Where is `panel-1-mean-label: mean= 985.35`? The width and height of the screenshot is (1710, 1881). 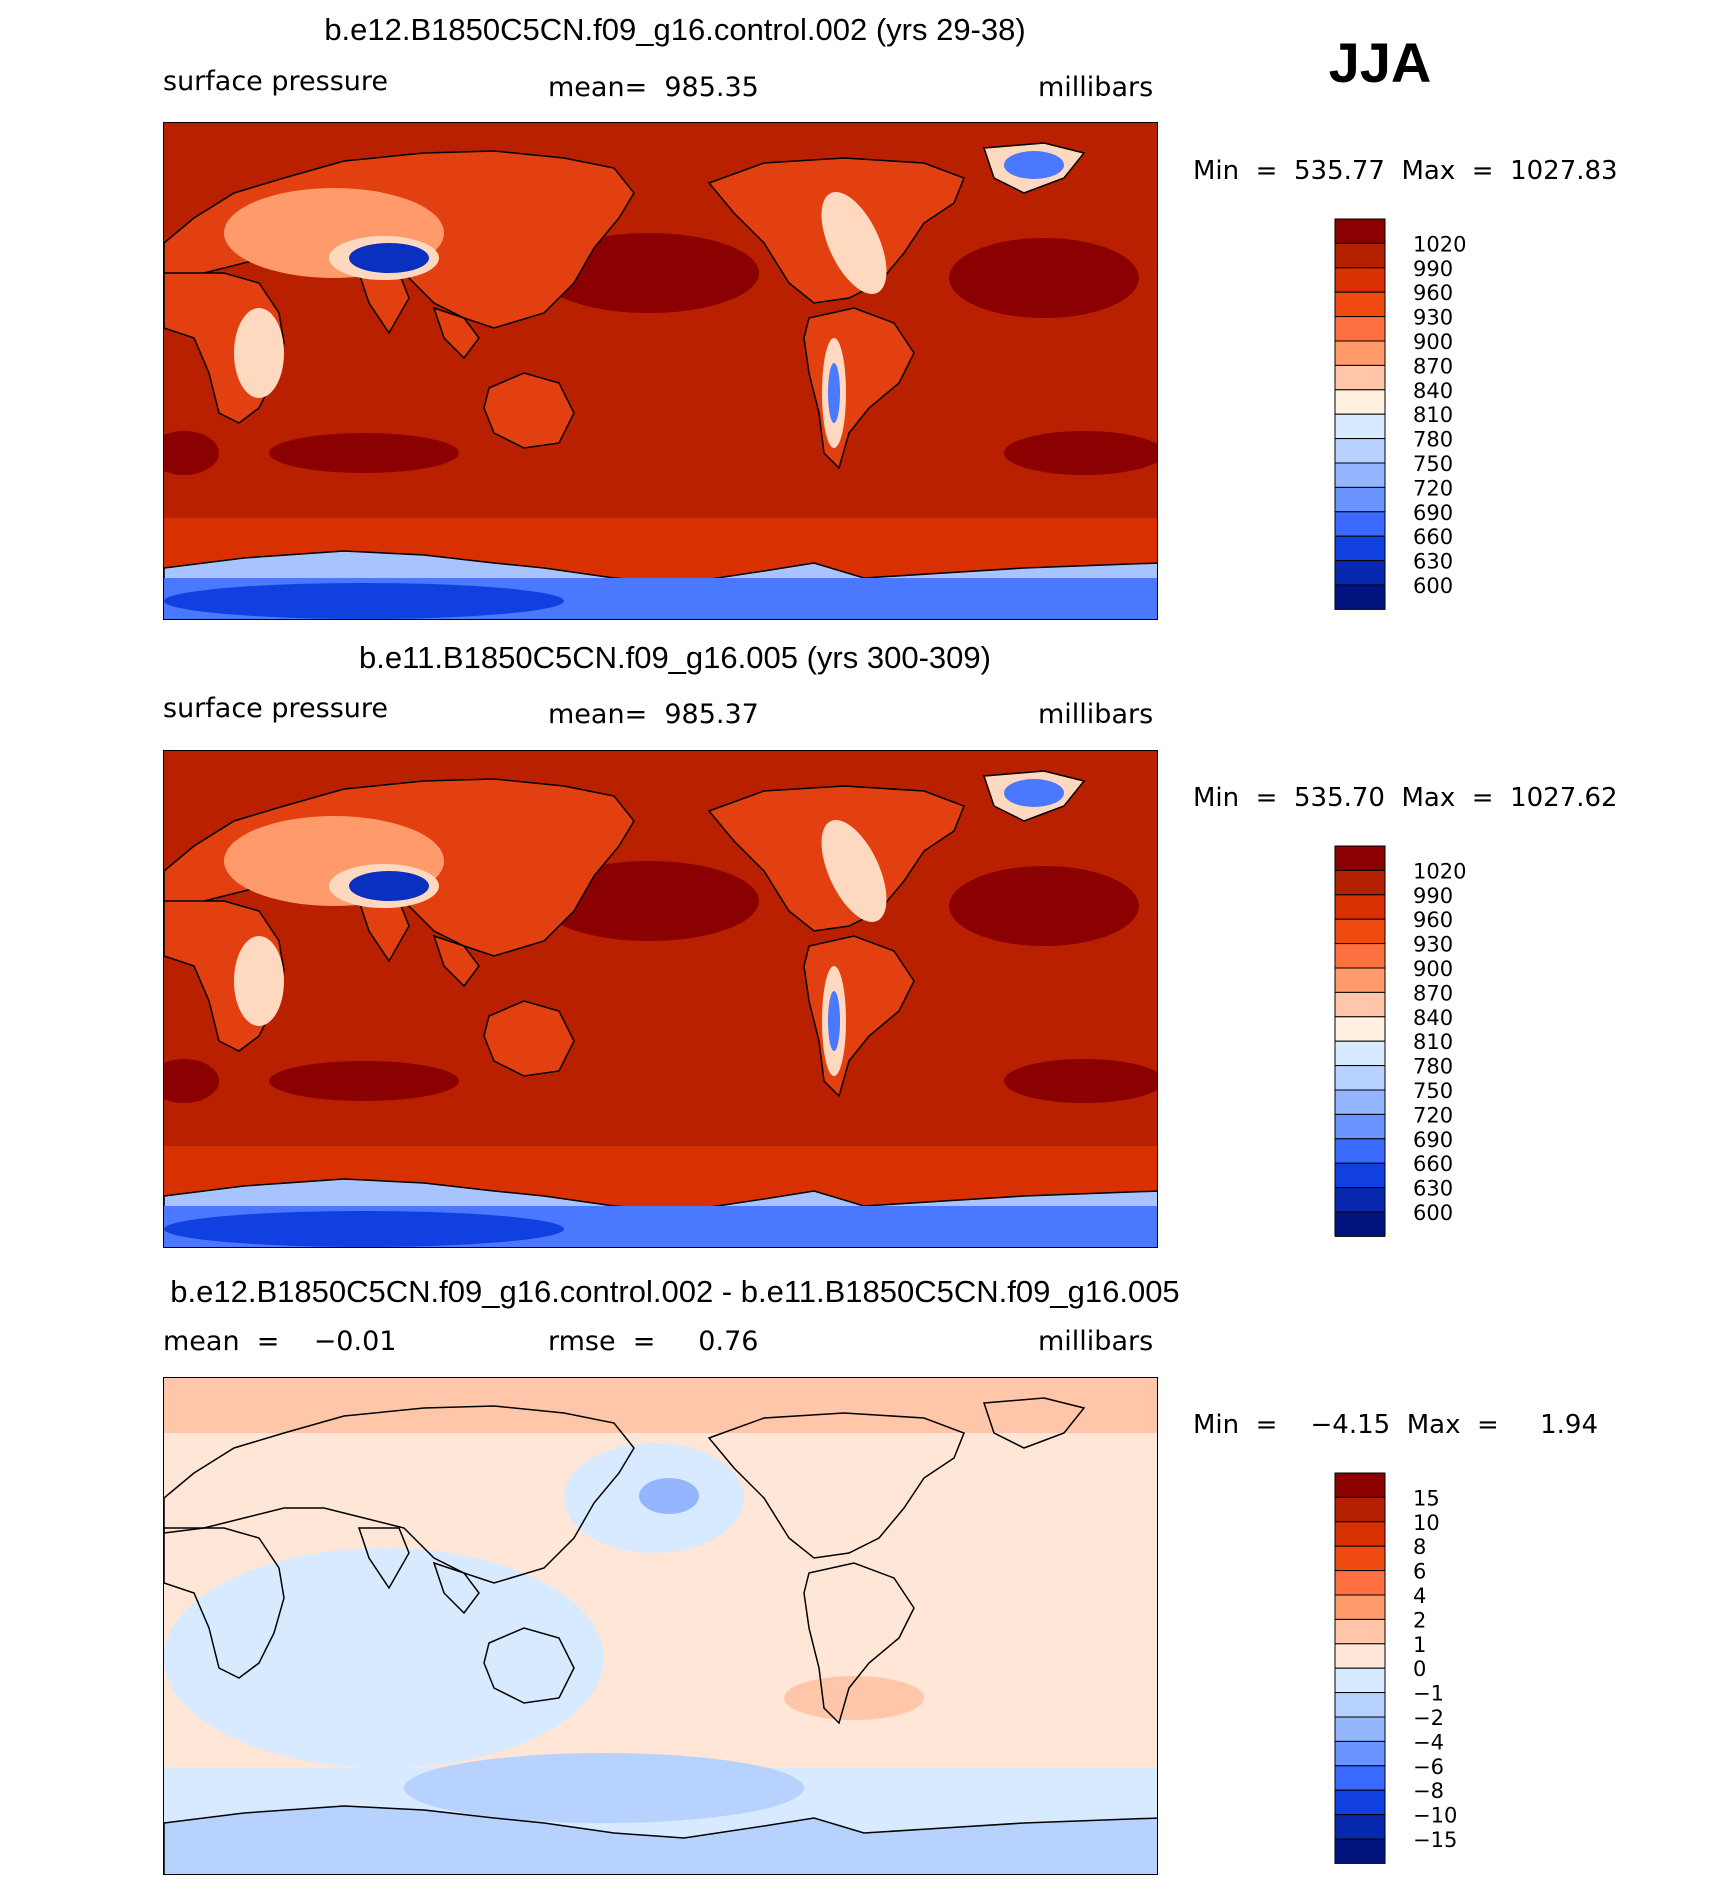
panel-1-mean-label: mean= 985.35 is located at coordinates (653, 87).